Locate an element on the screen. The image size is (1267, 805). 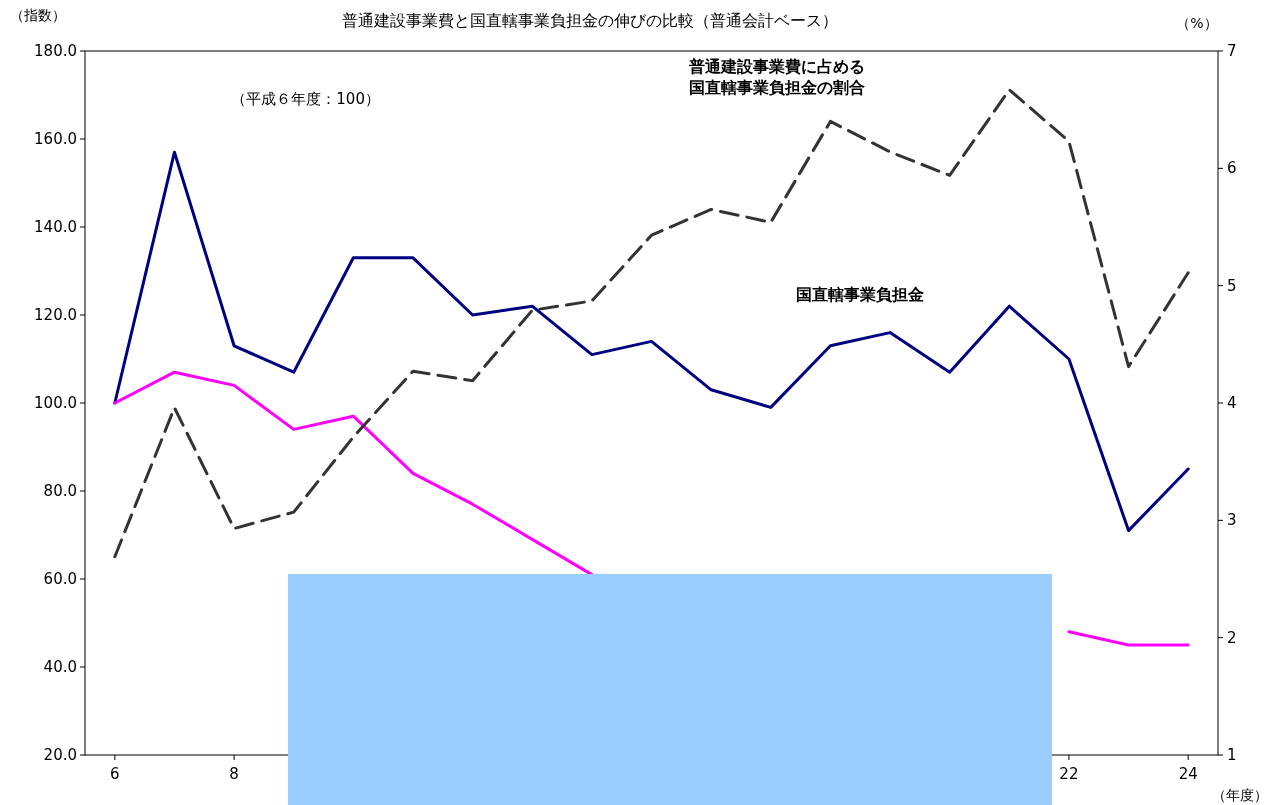
y2tick: 1 is located at coordinates (1232, 755).